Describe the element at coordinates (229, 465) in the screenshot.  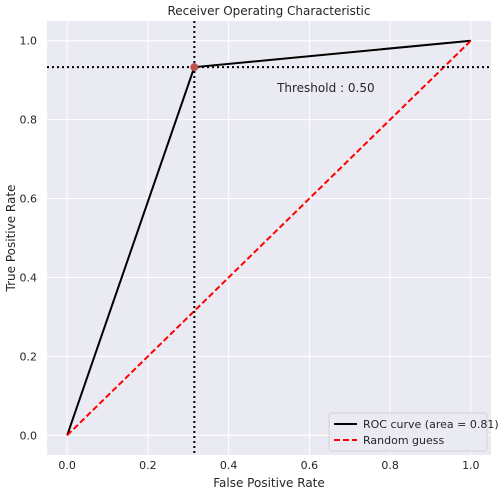
I see `x-tick-label: 0.4` at that location.